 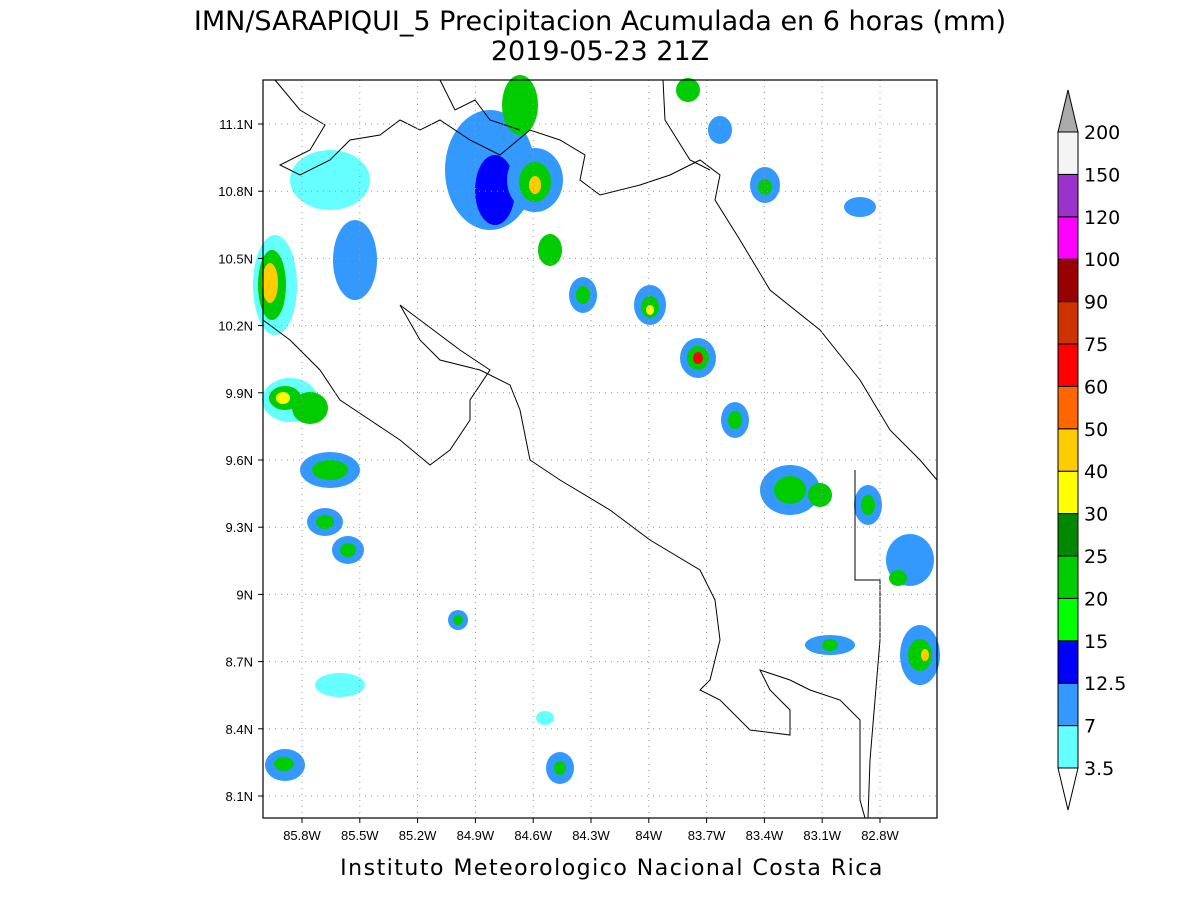 I want to click on lat-tick-label: 10.8N, so click(x=235, y=191).